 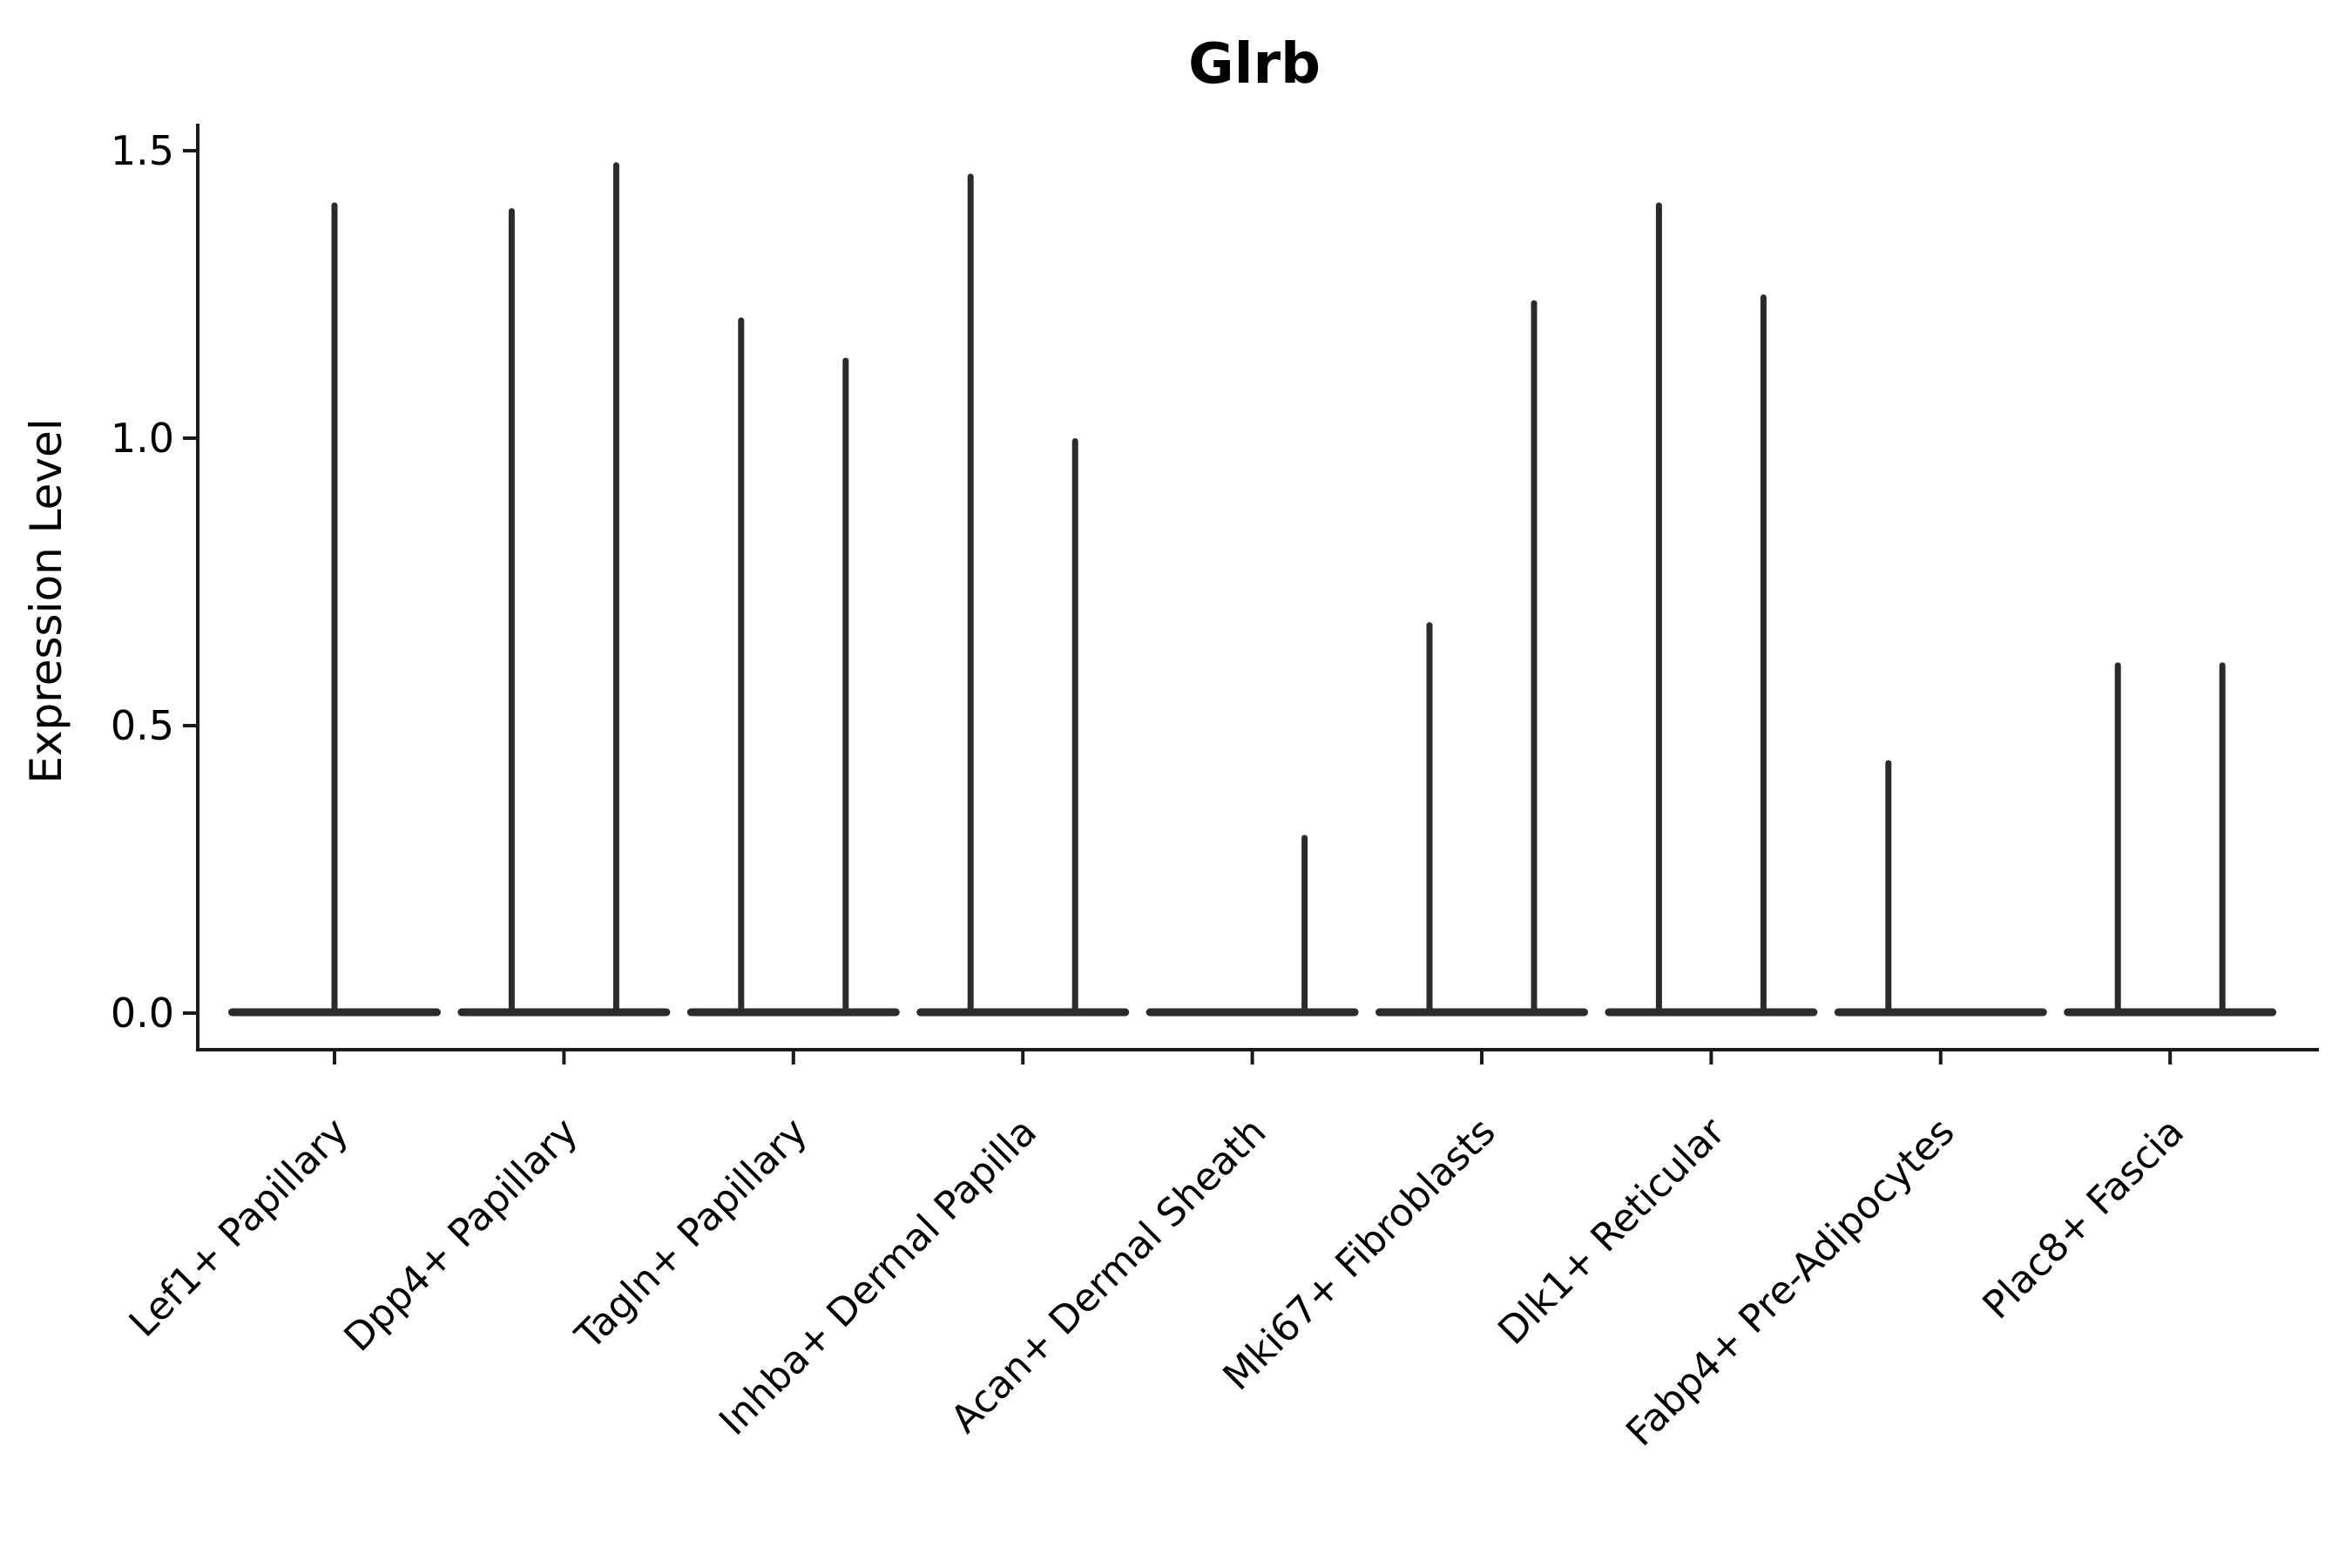 I want to click on chart-title: Glrb, so click(x=1254, y=64).